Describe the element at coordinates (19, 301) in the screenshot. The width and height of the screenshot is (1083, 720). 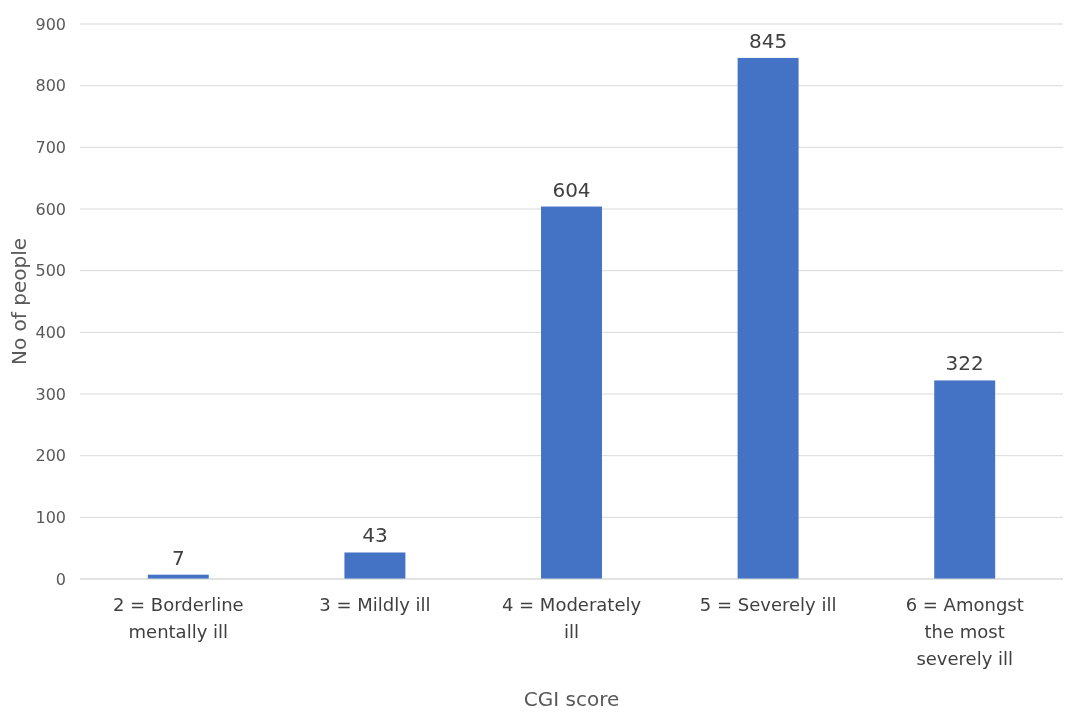
I see `y-axis-title: No of people` at that location.